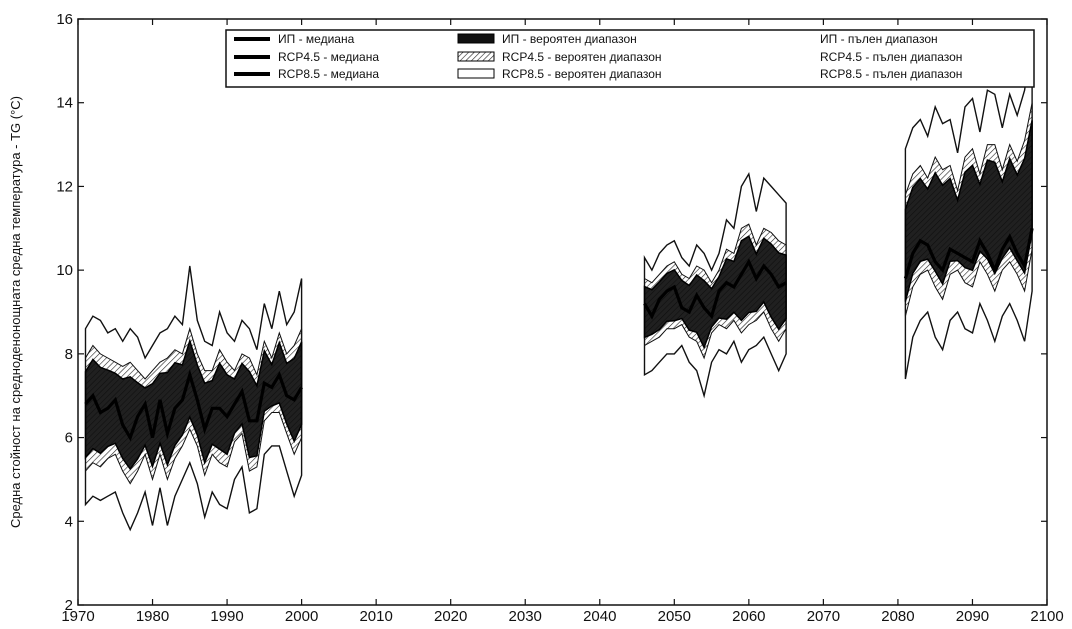 The width and height of the screenshot is (1072, 629). I want to click on x-tick-label: 1970, so click(77, 616).